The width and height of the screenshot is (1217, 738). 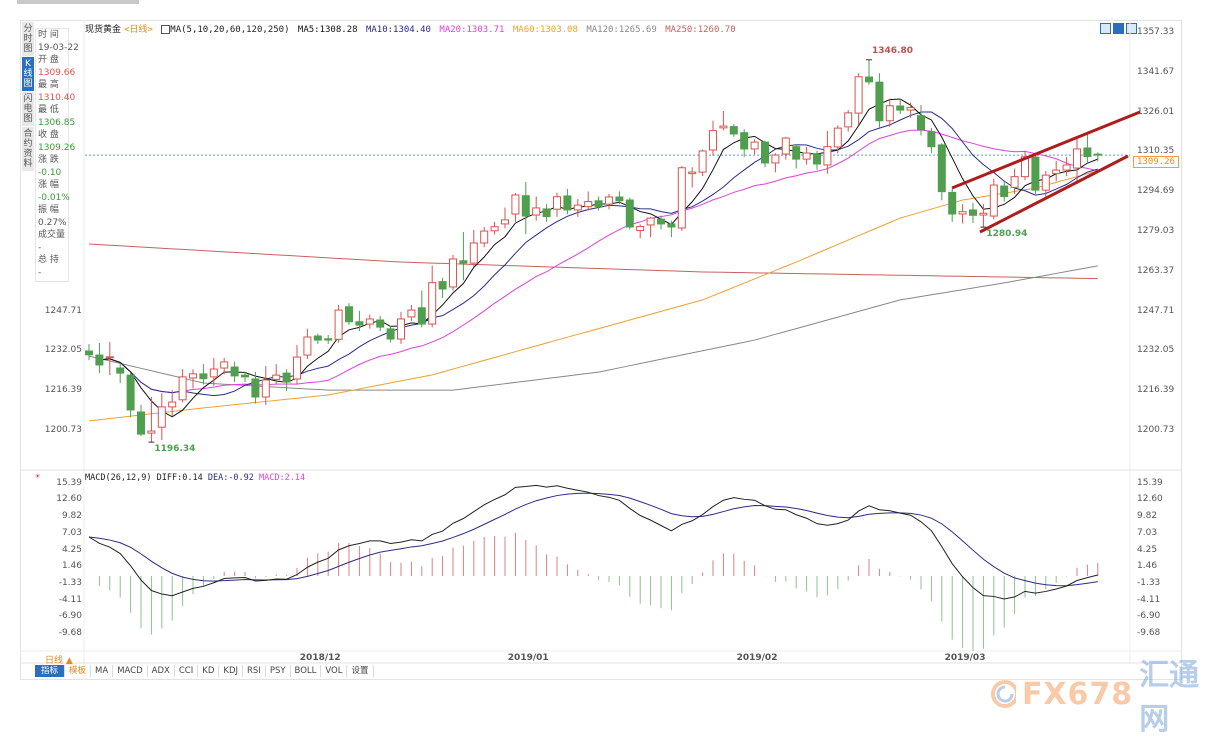 I want to click on ma5-value: MA5:1308.28, so click(x=327, y=30).